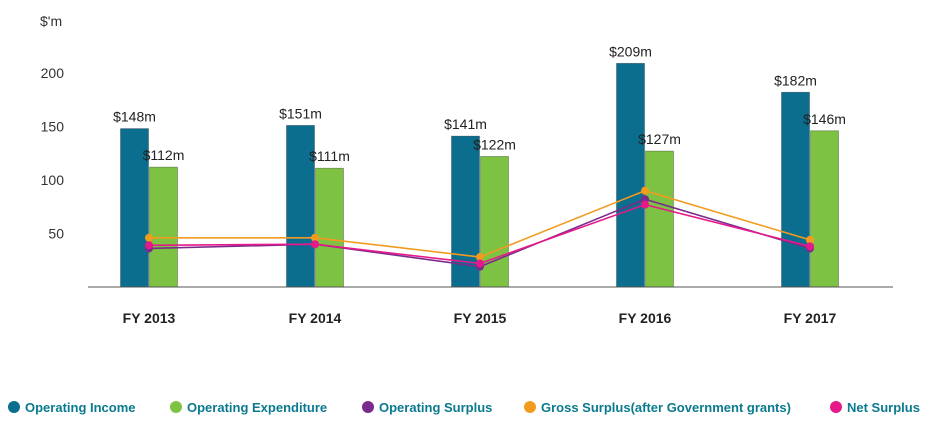 This screenshot has height=431, width=927. I want to click on y-tick-label: 150, so click(53, 127).